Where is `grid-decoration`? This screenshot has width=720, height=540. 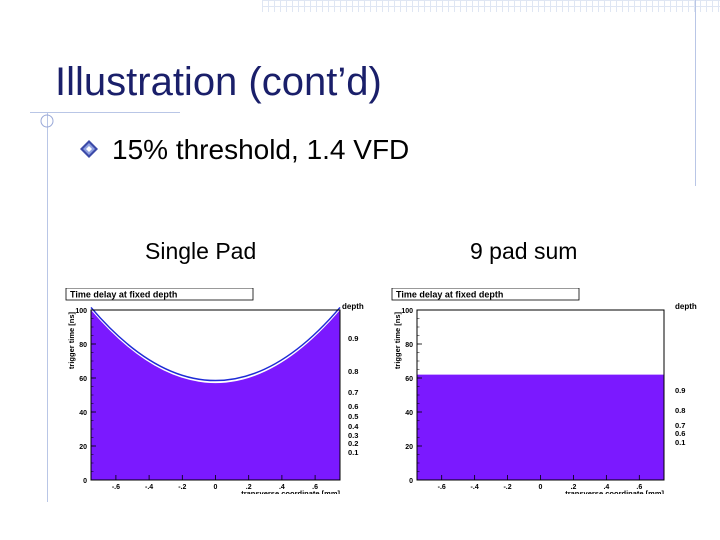 grid-decoration is located at coordinates (491, 6).